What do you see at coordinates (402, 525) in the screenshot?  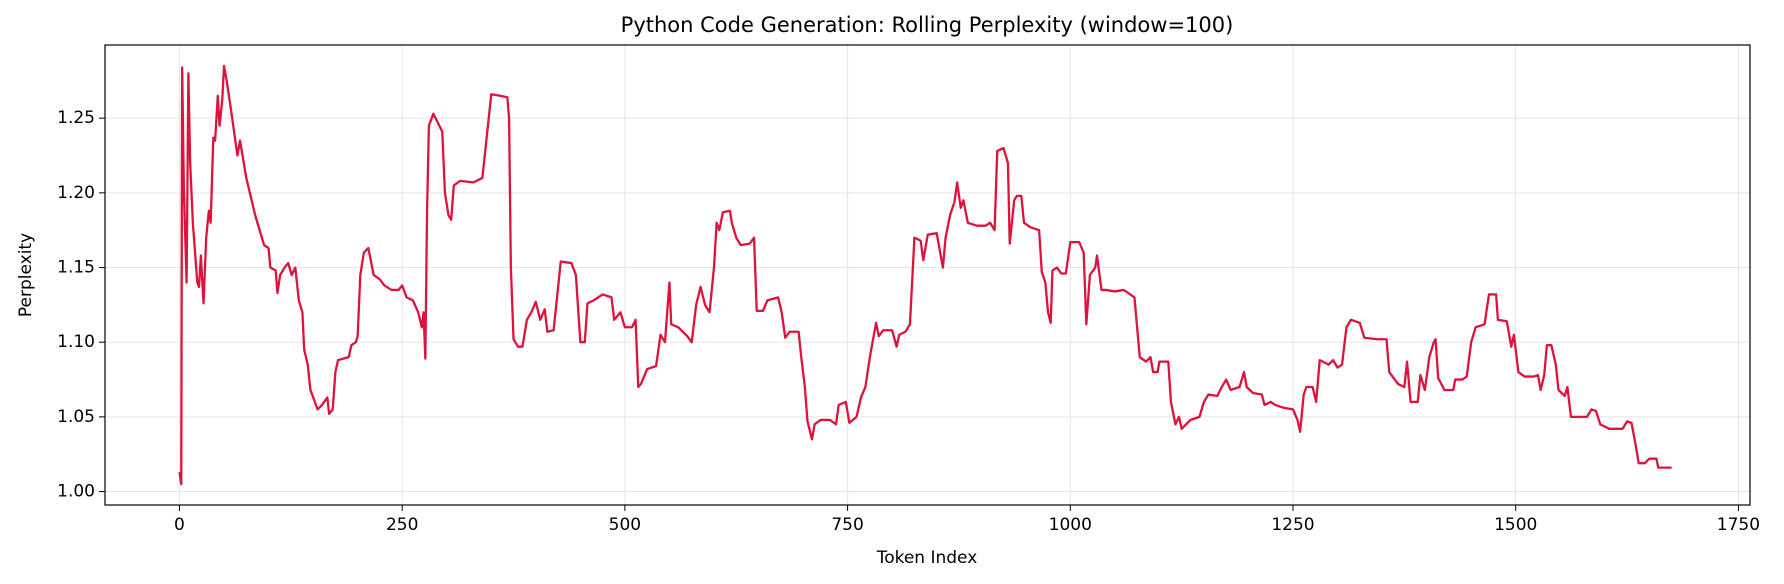 I see `x-tick-label: 250` at bounding box center [402, 525].